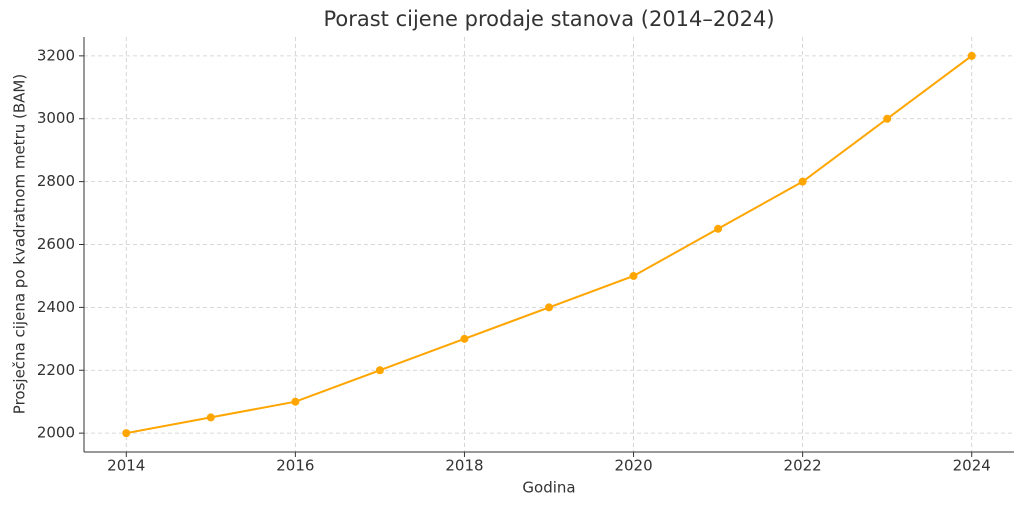  I want to click on x-tick-label: 2016, so click(295, 466).